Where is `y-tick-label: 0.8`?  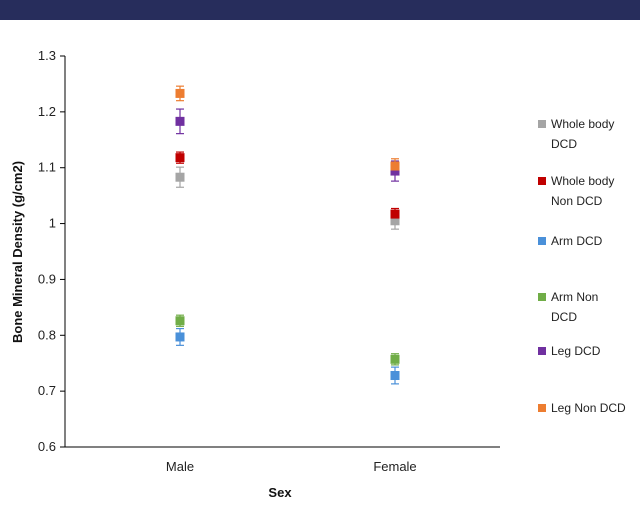 y-tick-label: 0.8 is located at coordinates (47, 334).